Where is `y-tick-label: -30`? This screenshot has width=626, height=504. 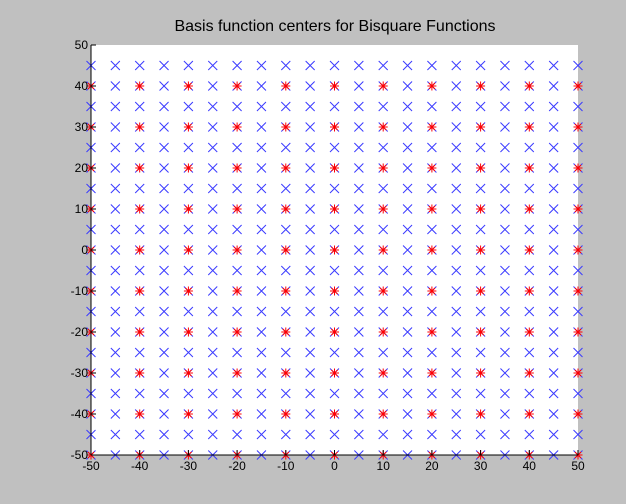
y-tick-label: -30 is located at coordinates (80, 373).